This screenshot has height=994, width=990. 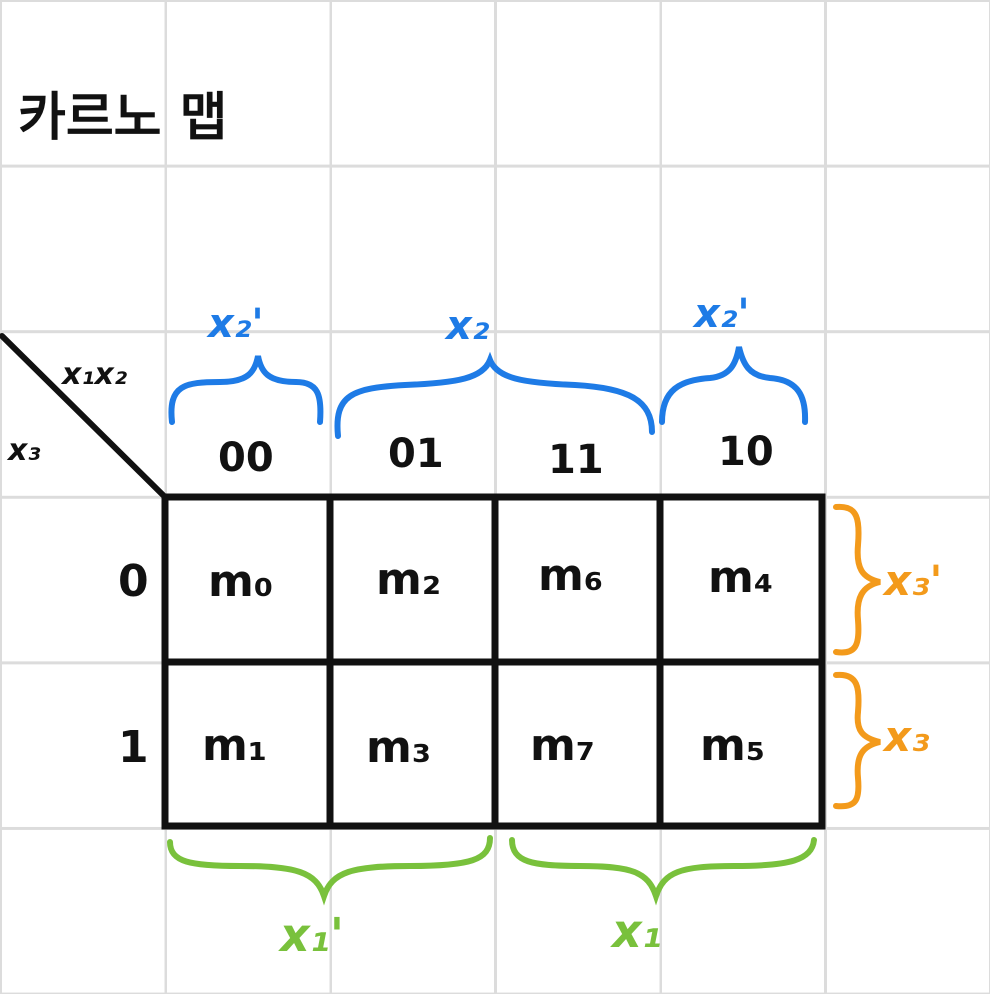 What do you see at coordinates (907, 736) in the screenshot?
I see `right-group-label-x3: x₃` at bounding box center [907, 736].